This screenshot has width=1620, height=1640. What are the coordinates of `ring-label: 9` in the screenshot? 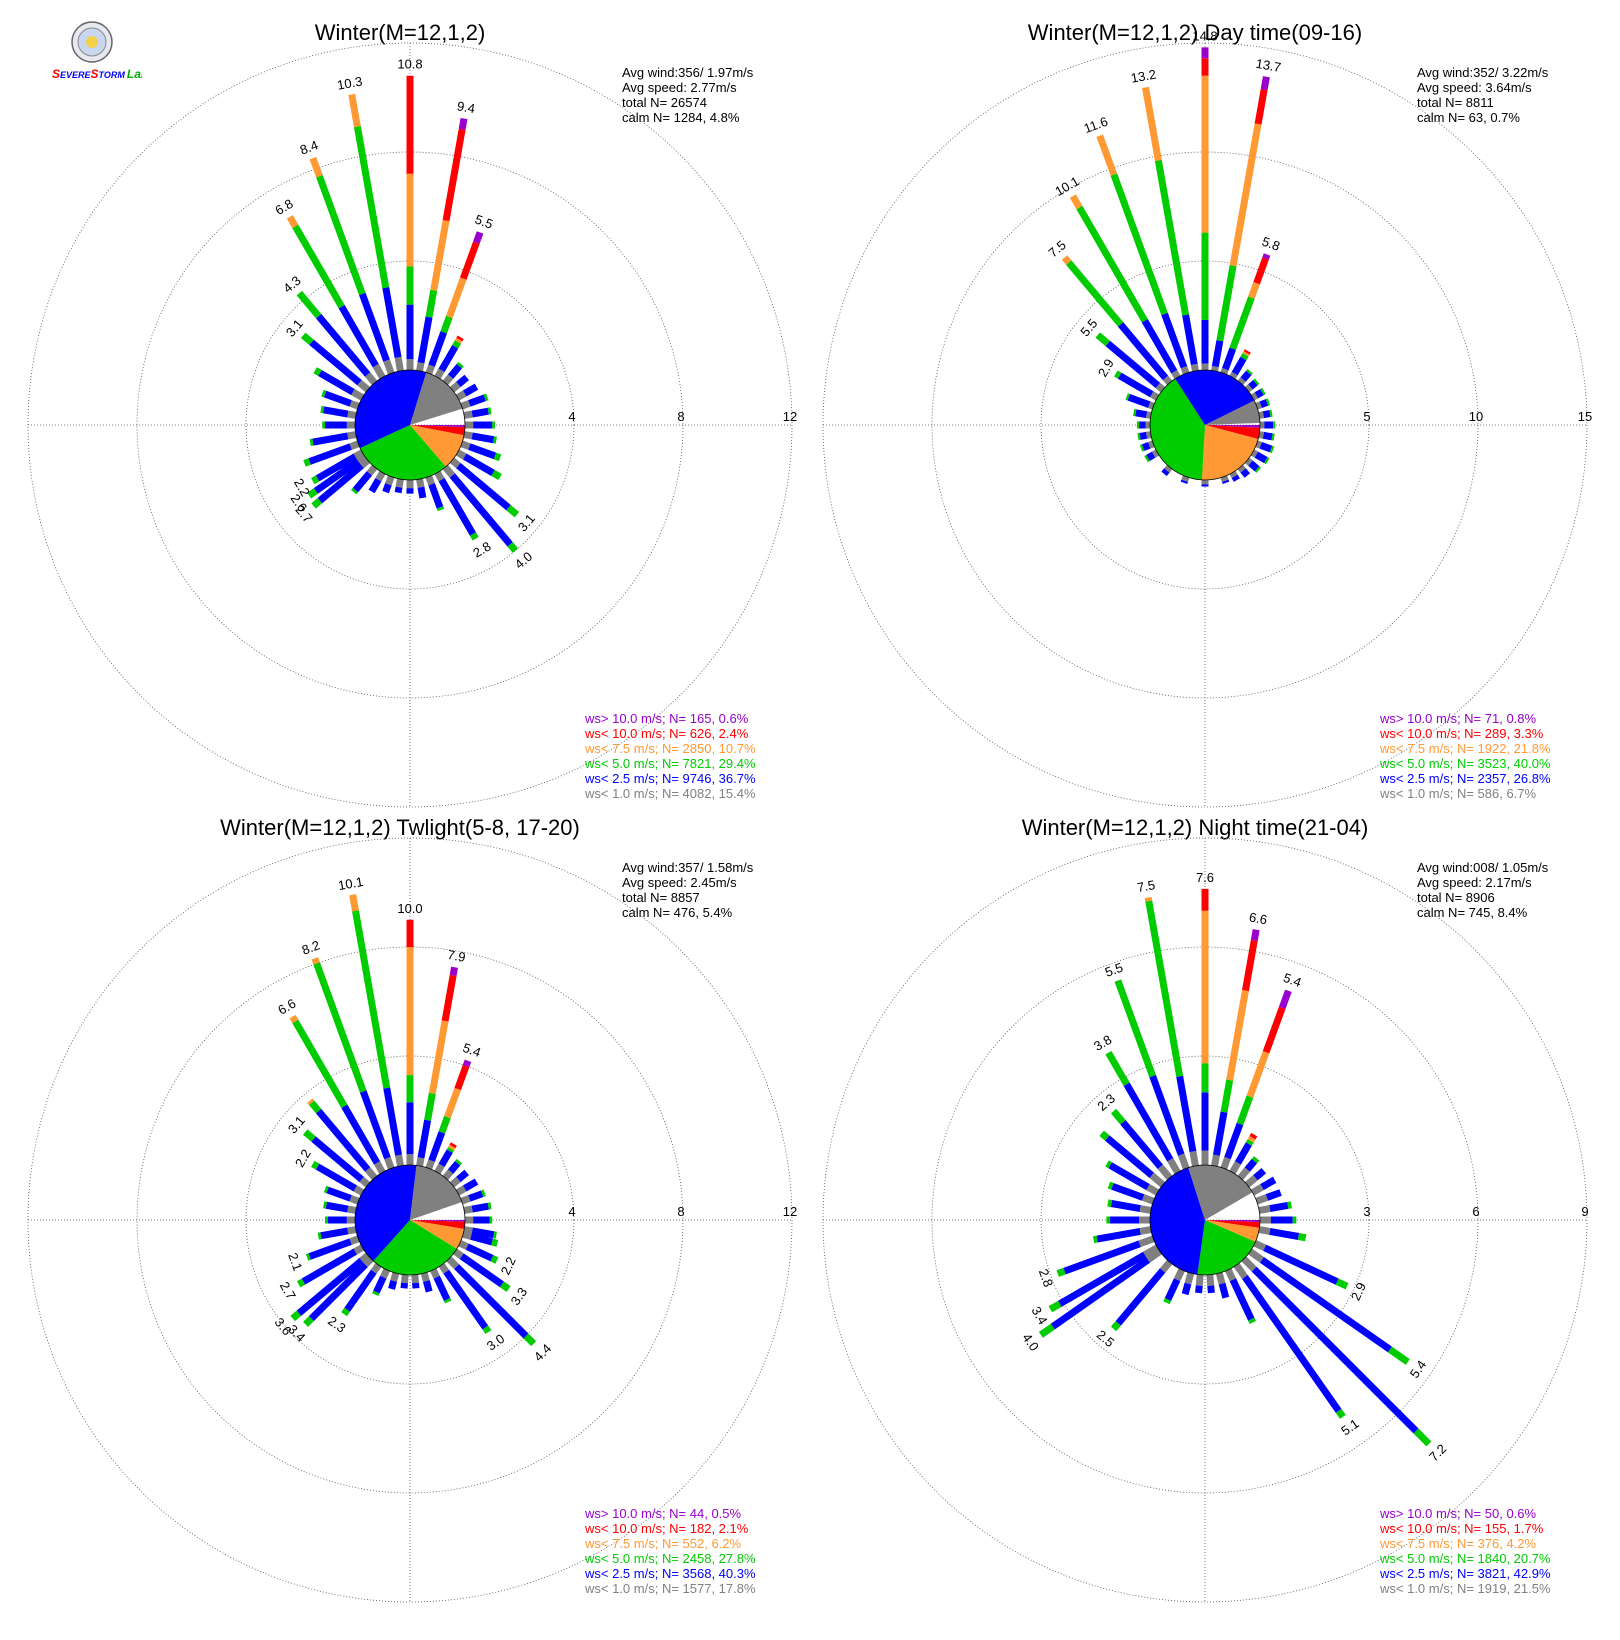 It's located at (1584, 1211).